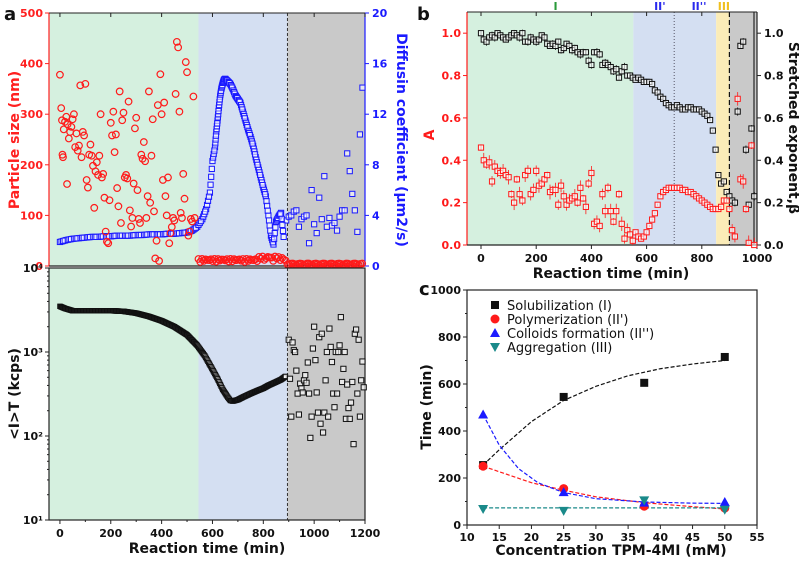 This screenshot has height=561, width=799. Describe the element at coordinates (481, 258) in the screenshot. I see `x-tick-label: 0` at that location.